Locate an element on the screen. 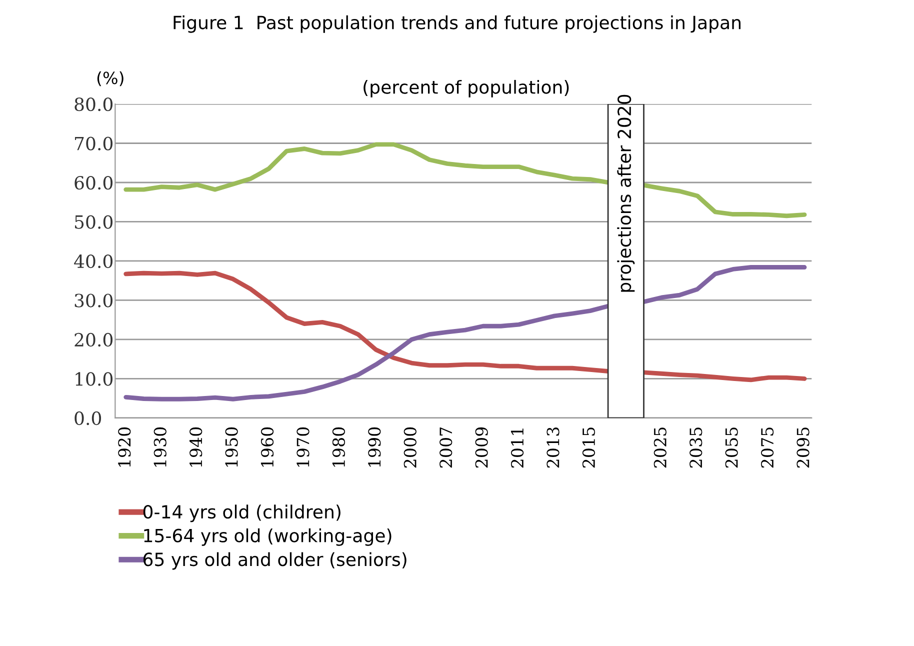 The width and height of the screenshot is (914, 646). legend-label: 65 yrs old and older (seniors) is located at coordinates (274, 561).